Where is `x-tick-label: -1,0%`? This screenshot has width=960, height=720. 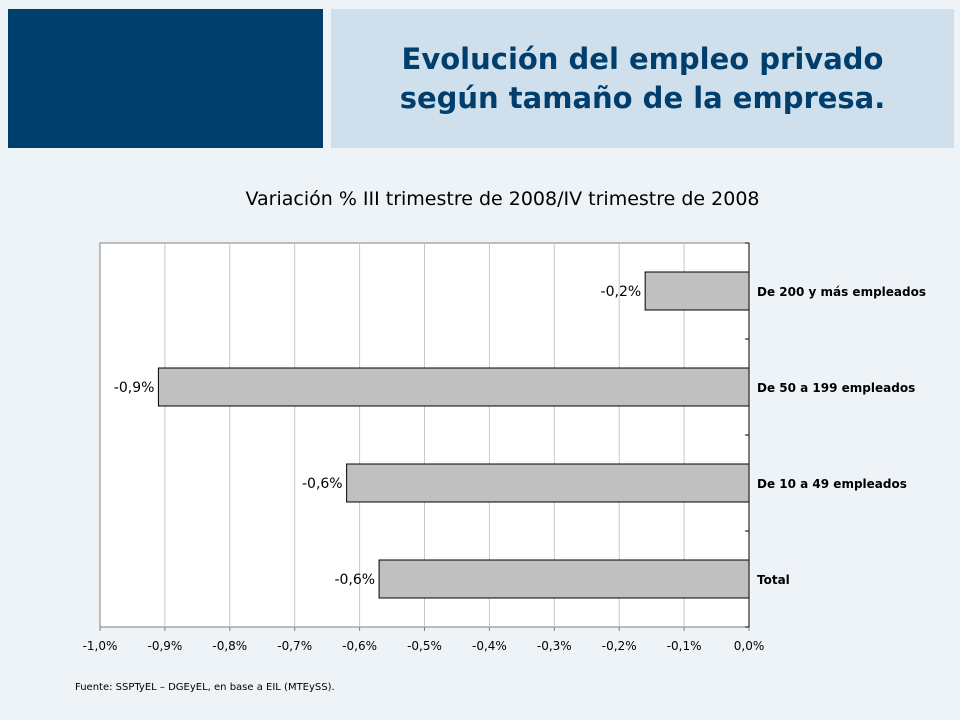 x-tick-label: -1,0% is located at coordinates (100, 646).